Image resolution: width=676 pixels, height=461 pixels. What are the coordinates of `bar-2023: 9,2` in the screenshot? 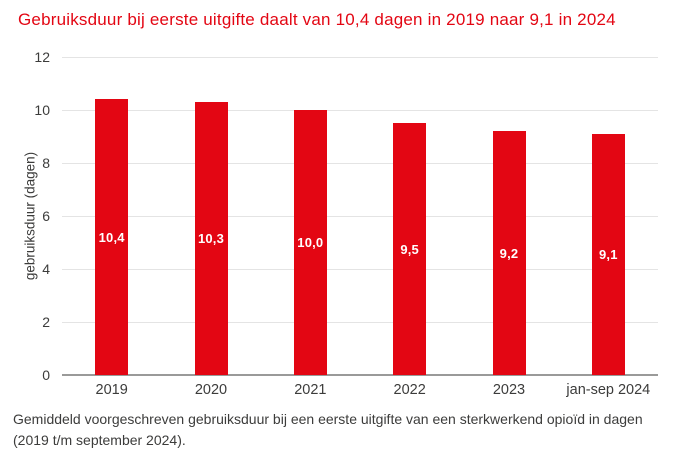 It's located at (509, 253).